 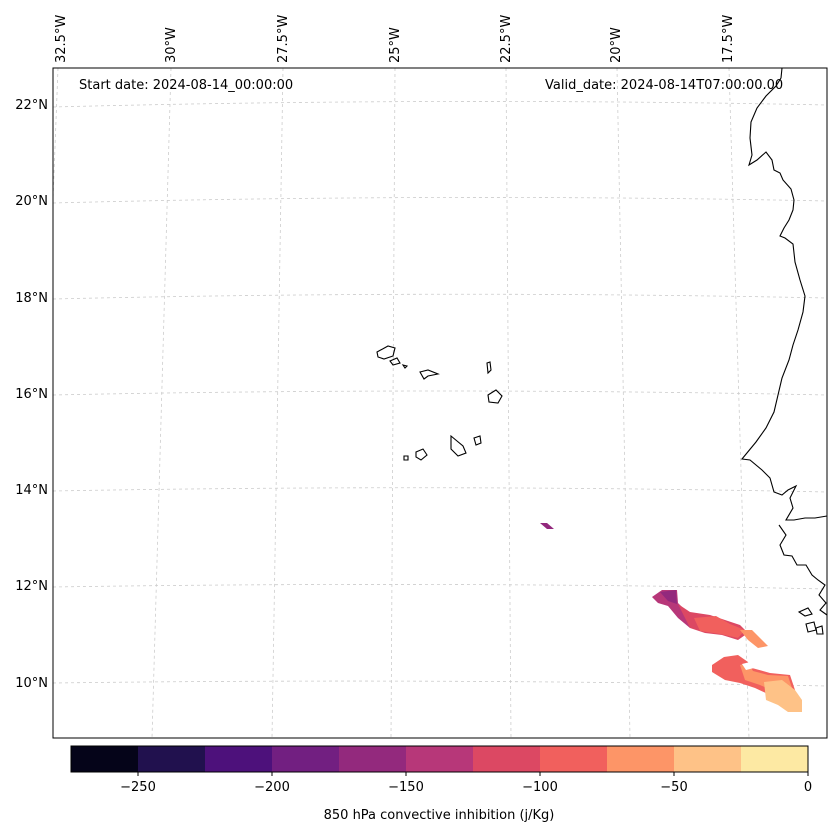 I want to click on santo-antao, so click(x=386, y=352).